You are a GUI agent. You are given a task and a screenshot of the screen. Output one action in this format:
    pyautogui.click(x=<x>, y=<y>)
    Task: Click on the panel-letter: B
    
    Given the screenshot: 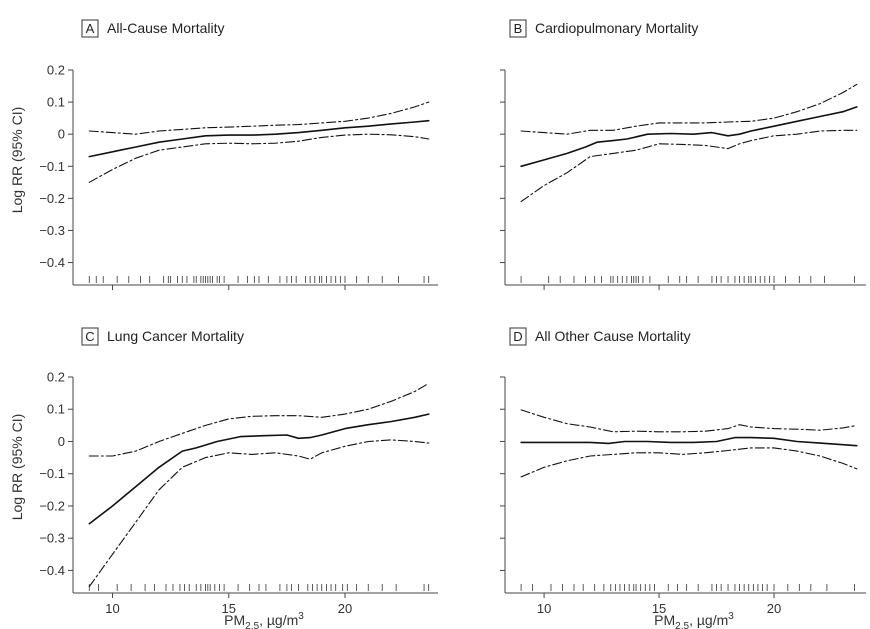 What is the action you would take?
    pyautogui.click(x=518, y=28)
    